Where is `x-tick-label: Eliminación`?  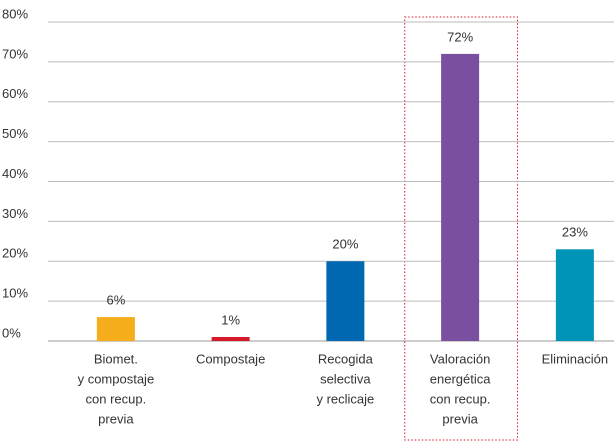
x-tick-label: Eliminación is located at coordinates (575, 358).